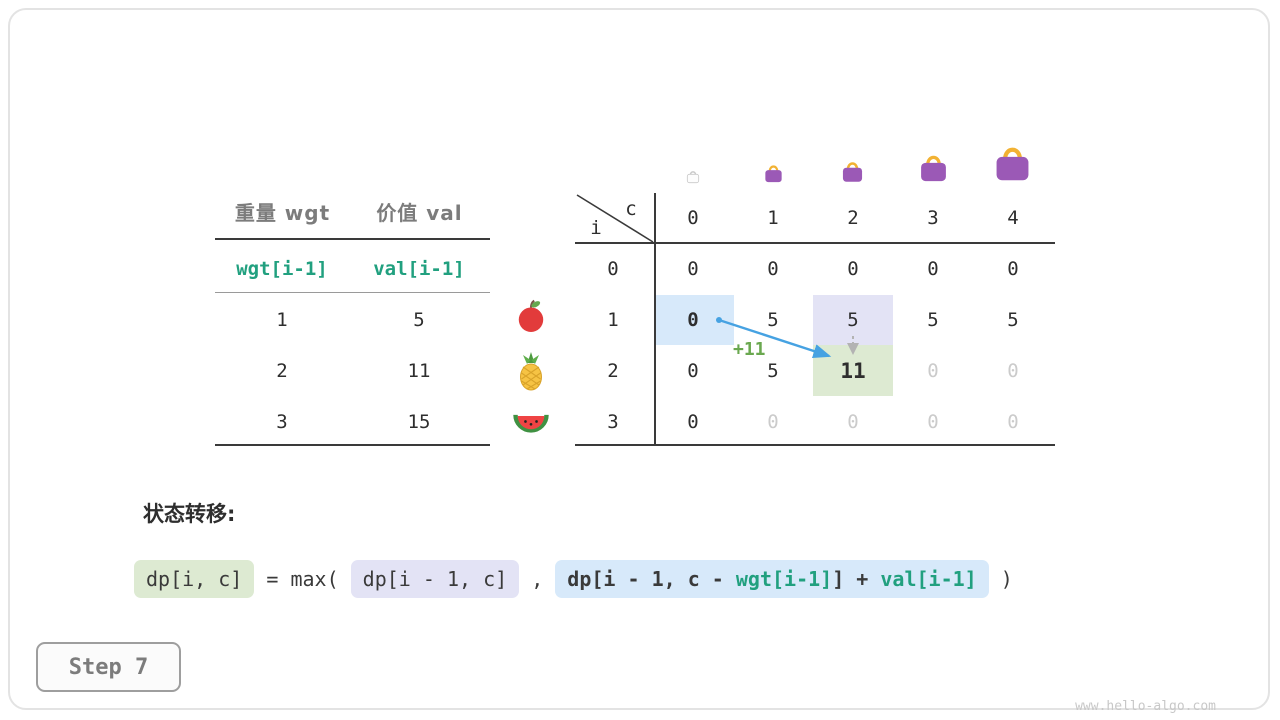 This screenshot has height=720, width=1280. Describe the element at coordinates (282, 320) in the screenshot. I see `item-1-weight: 1` at that location.